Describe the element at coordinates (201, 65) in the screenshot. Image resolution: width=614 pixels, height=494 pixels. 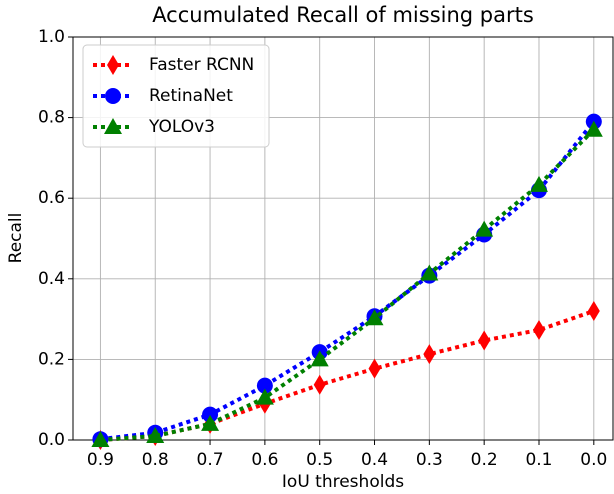
I see `legend-label: Faster RCNN` at that location.